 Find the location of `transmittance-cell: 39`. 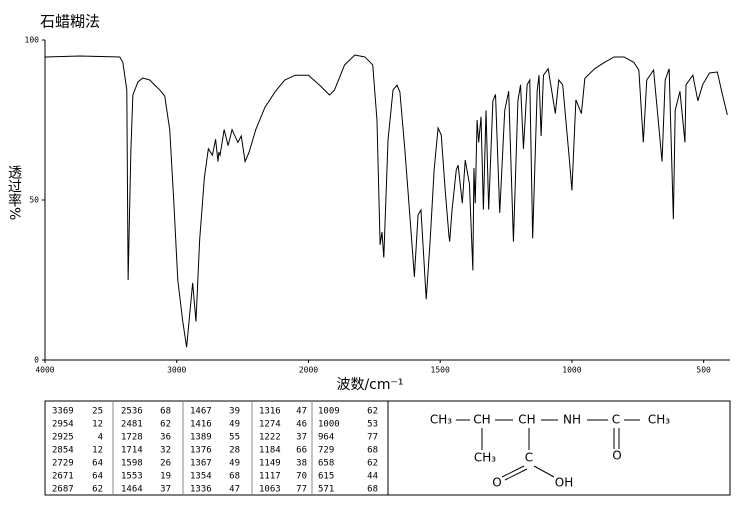

transmittance-cell: 39 is located at coordinates (234, 412).